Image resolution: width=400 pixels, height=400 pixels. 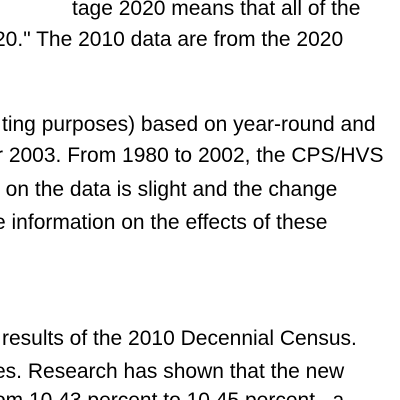 What do you see at coordinates (172, 394) in the screenshot?
I see `text-line-9: om 10.43 percent to 10.45 percent , a` at bounding box center [172, 394].